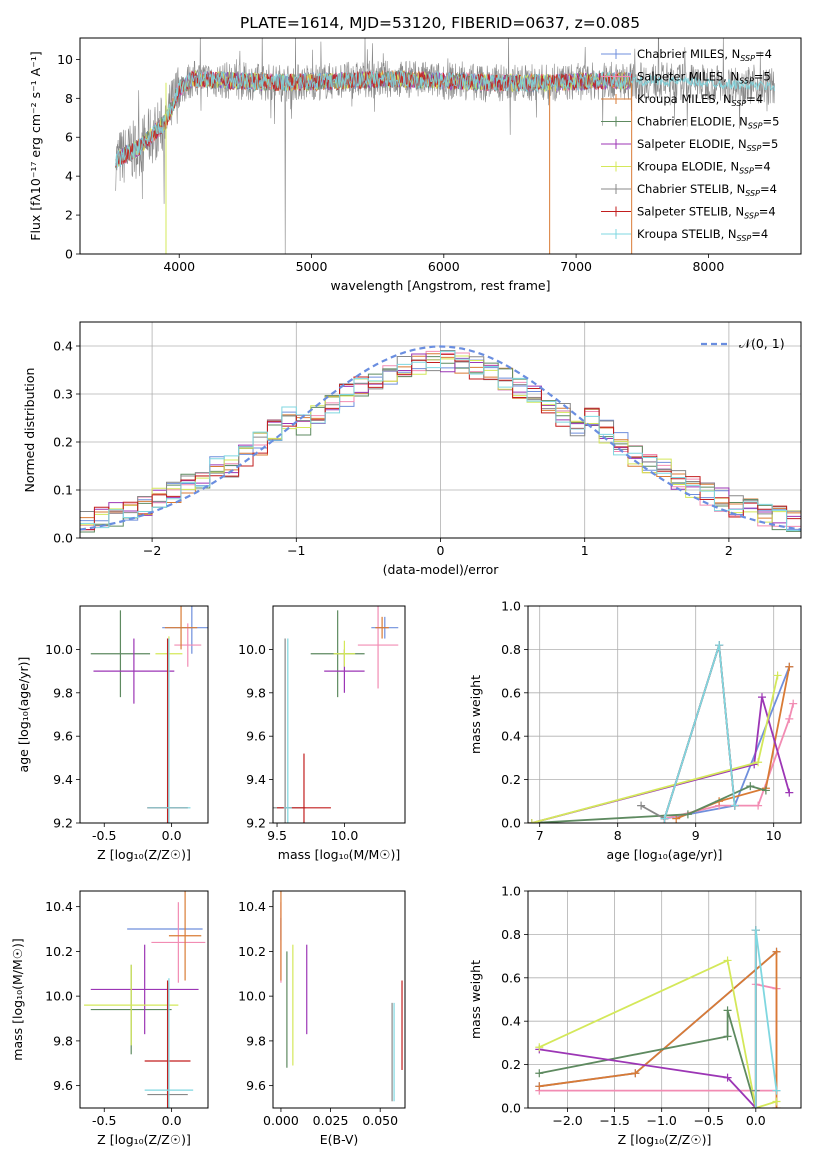 The height and width of the screenshot is (1170, 819). Describe the element at coordinates (65, 59) in the screenshot. I see `y-tick-label: 10` at that location.